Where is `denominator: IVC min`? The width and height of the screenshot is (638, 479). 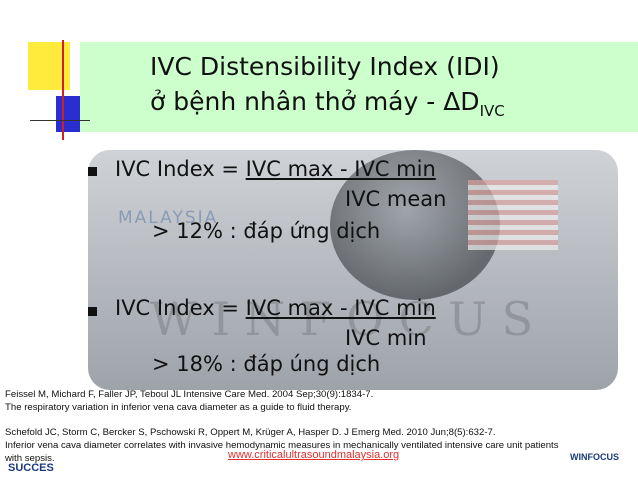 denominator: IVC min is located at coordinates (386, 338).